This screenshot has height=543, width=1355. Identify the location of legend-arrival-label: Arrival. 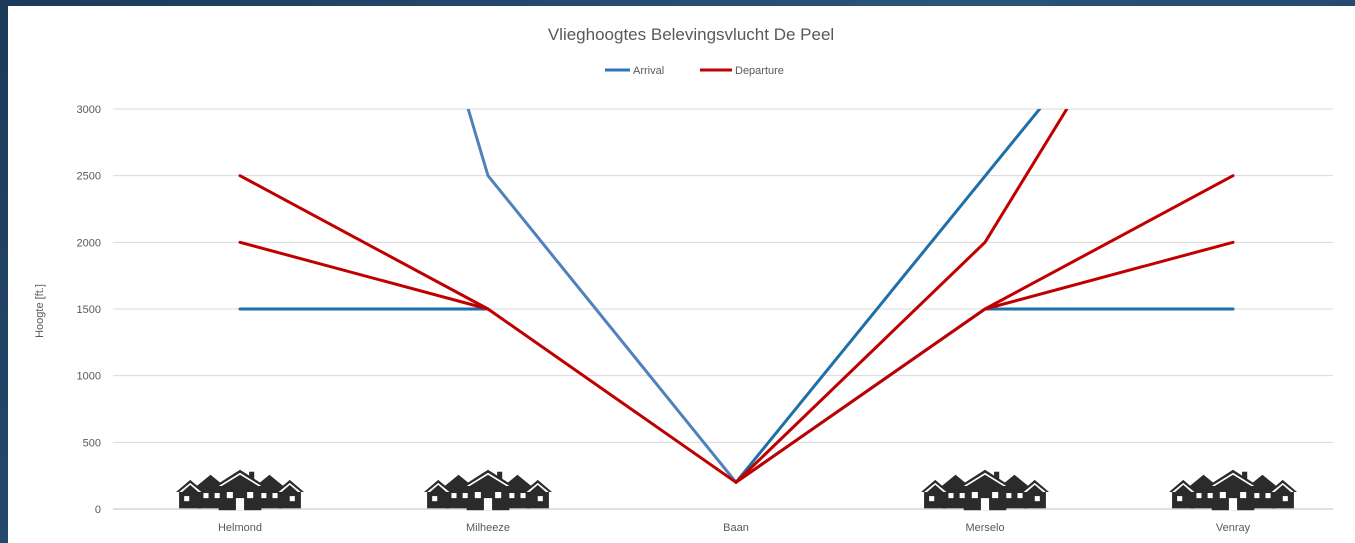
(648, 71).